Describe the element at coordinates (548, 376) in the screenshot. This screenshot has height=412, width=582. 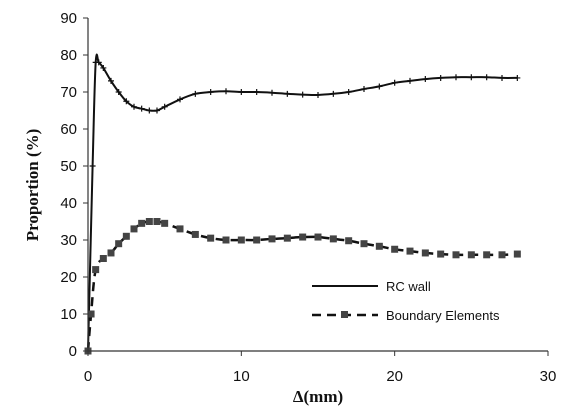
I see `x-tick-label: 30` at that location.